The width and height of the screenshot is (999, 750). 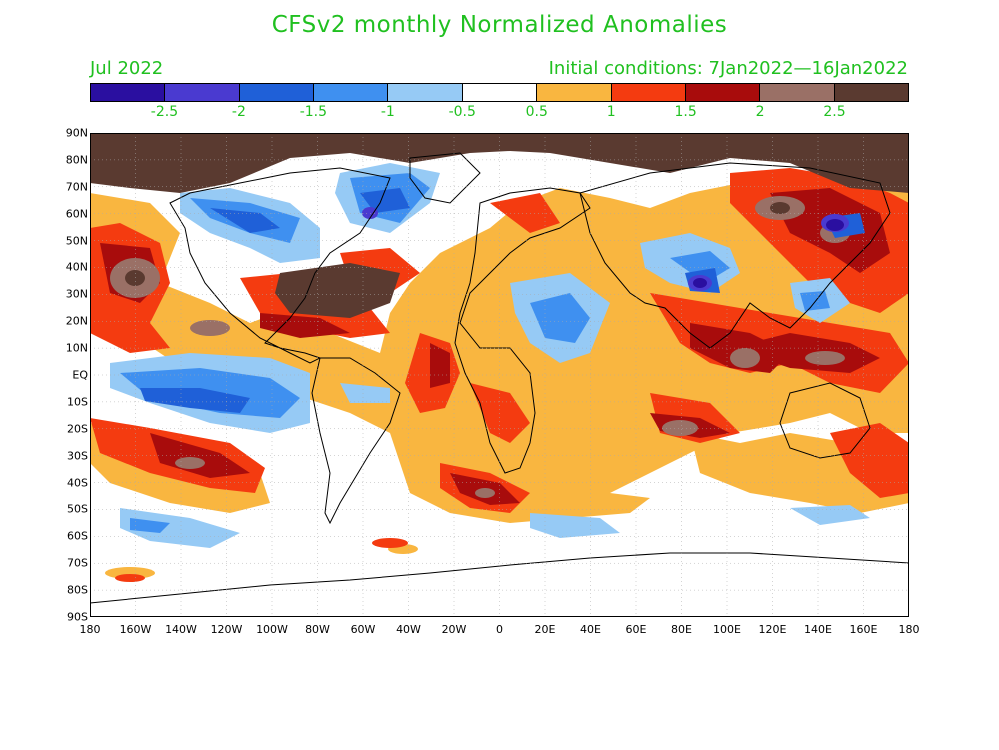 I want to click on south-america-outline, so click(x=356, y=441).